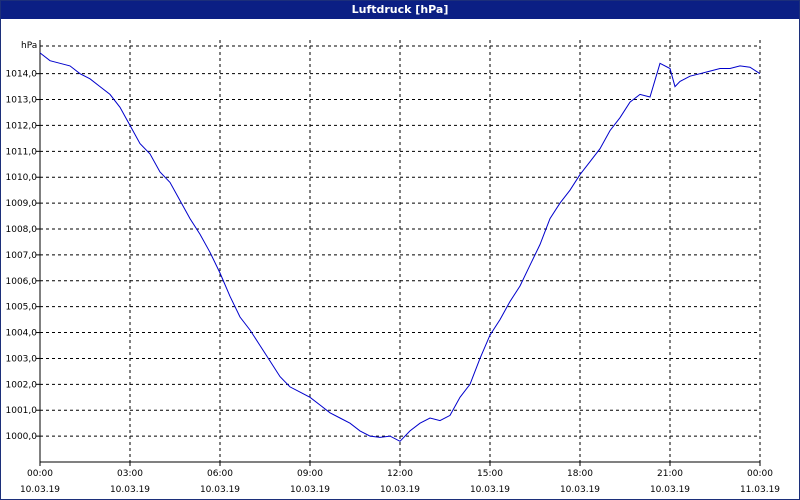 Image resolution: width=800 pixels, height=500 pixels. I want to click on x-tick-time: 09:00, so click(310, 474).